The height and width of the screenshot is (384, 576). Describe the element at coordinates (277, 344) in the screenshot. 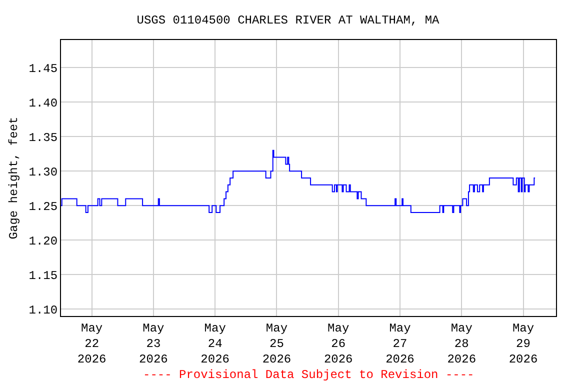

I see `x-tick-label: May 25 2026` at that location.